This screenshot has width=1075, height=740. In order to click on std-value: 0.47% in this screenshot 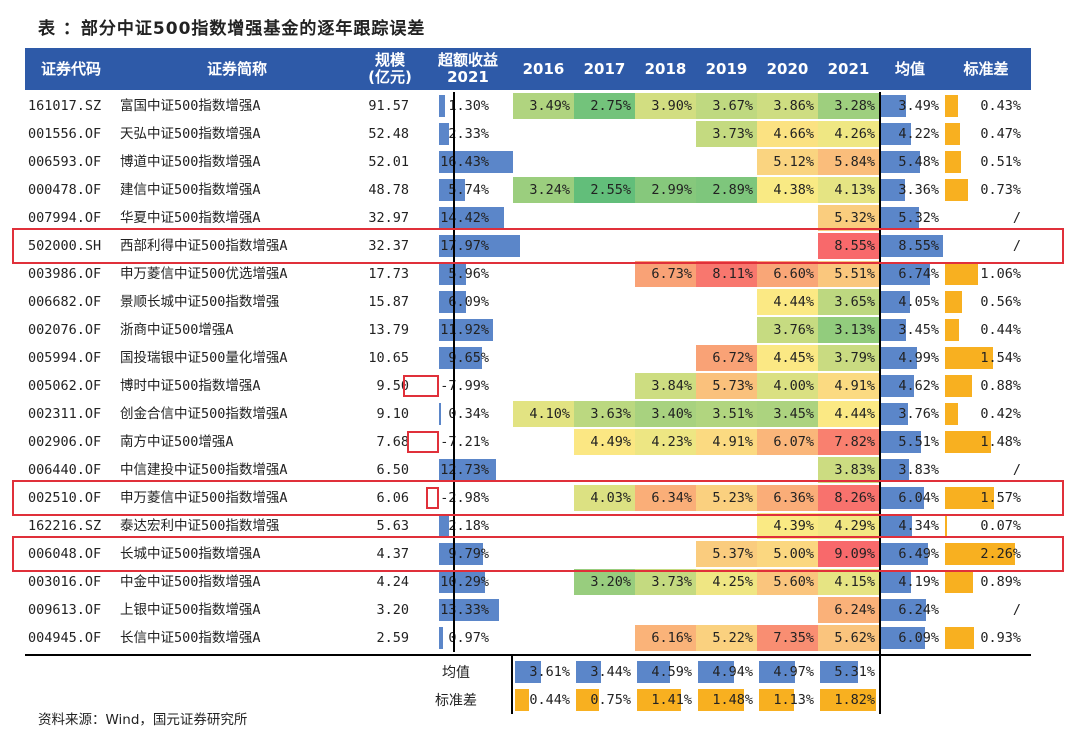, I will do `click(1000, 134)`.